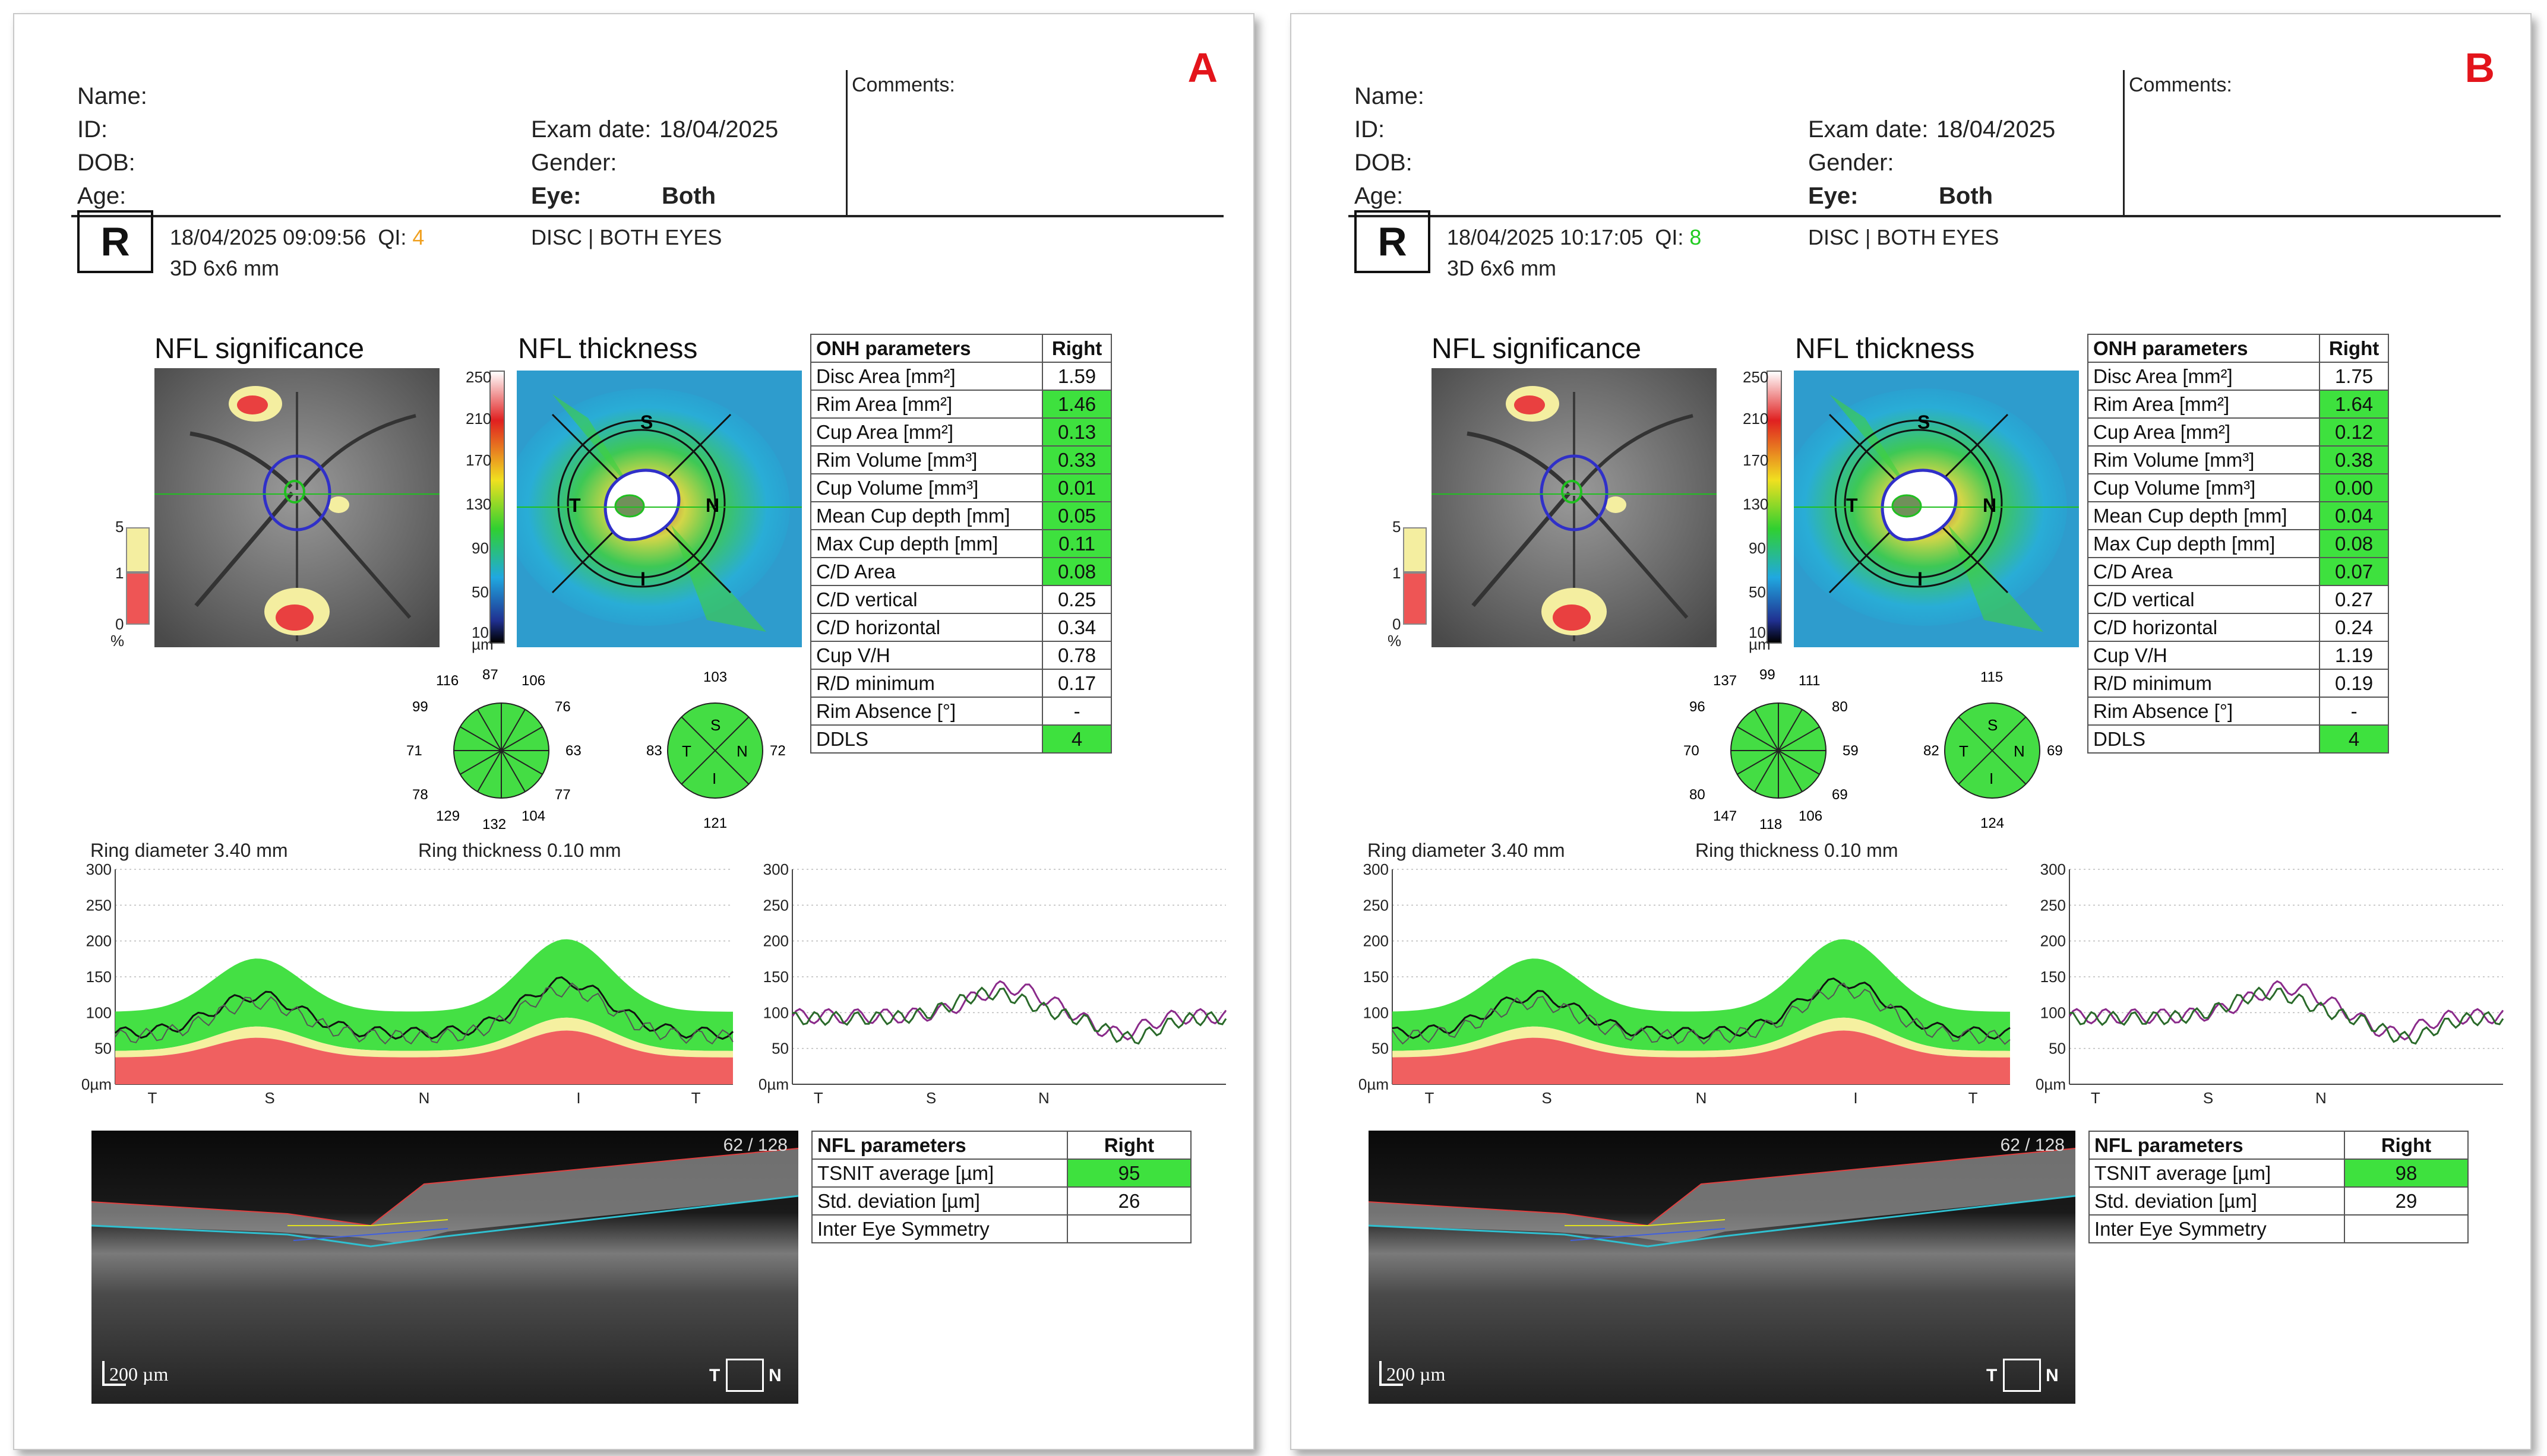  What do you see at coordinates (1574, 508) in the screenshot?
I see `fundus-significance-image` at bounding box center [1574, 508].